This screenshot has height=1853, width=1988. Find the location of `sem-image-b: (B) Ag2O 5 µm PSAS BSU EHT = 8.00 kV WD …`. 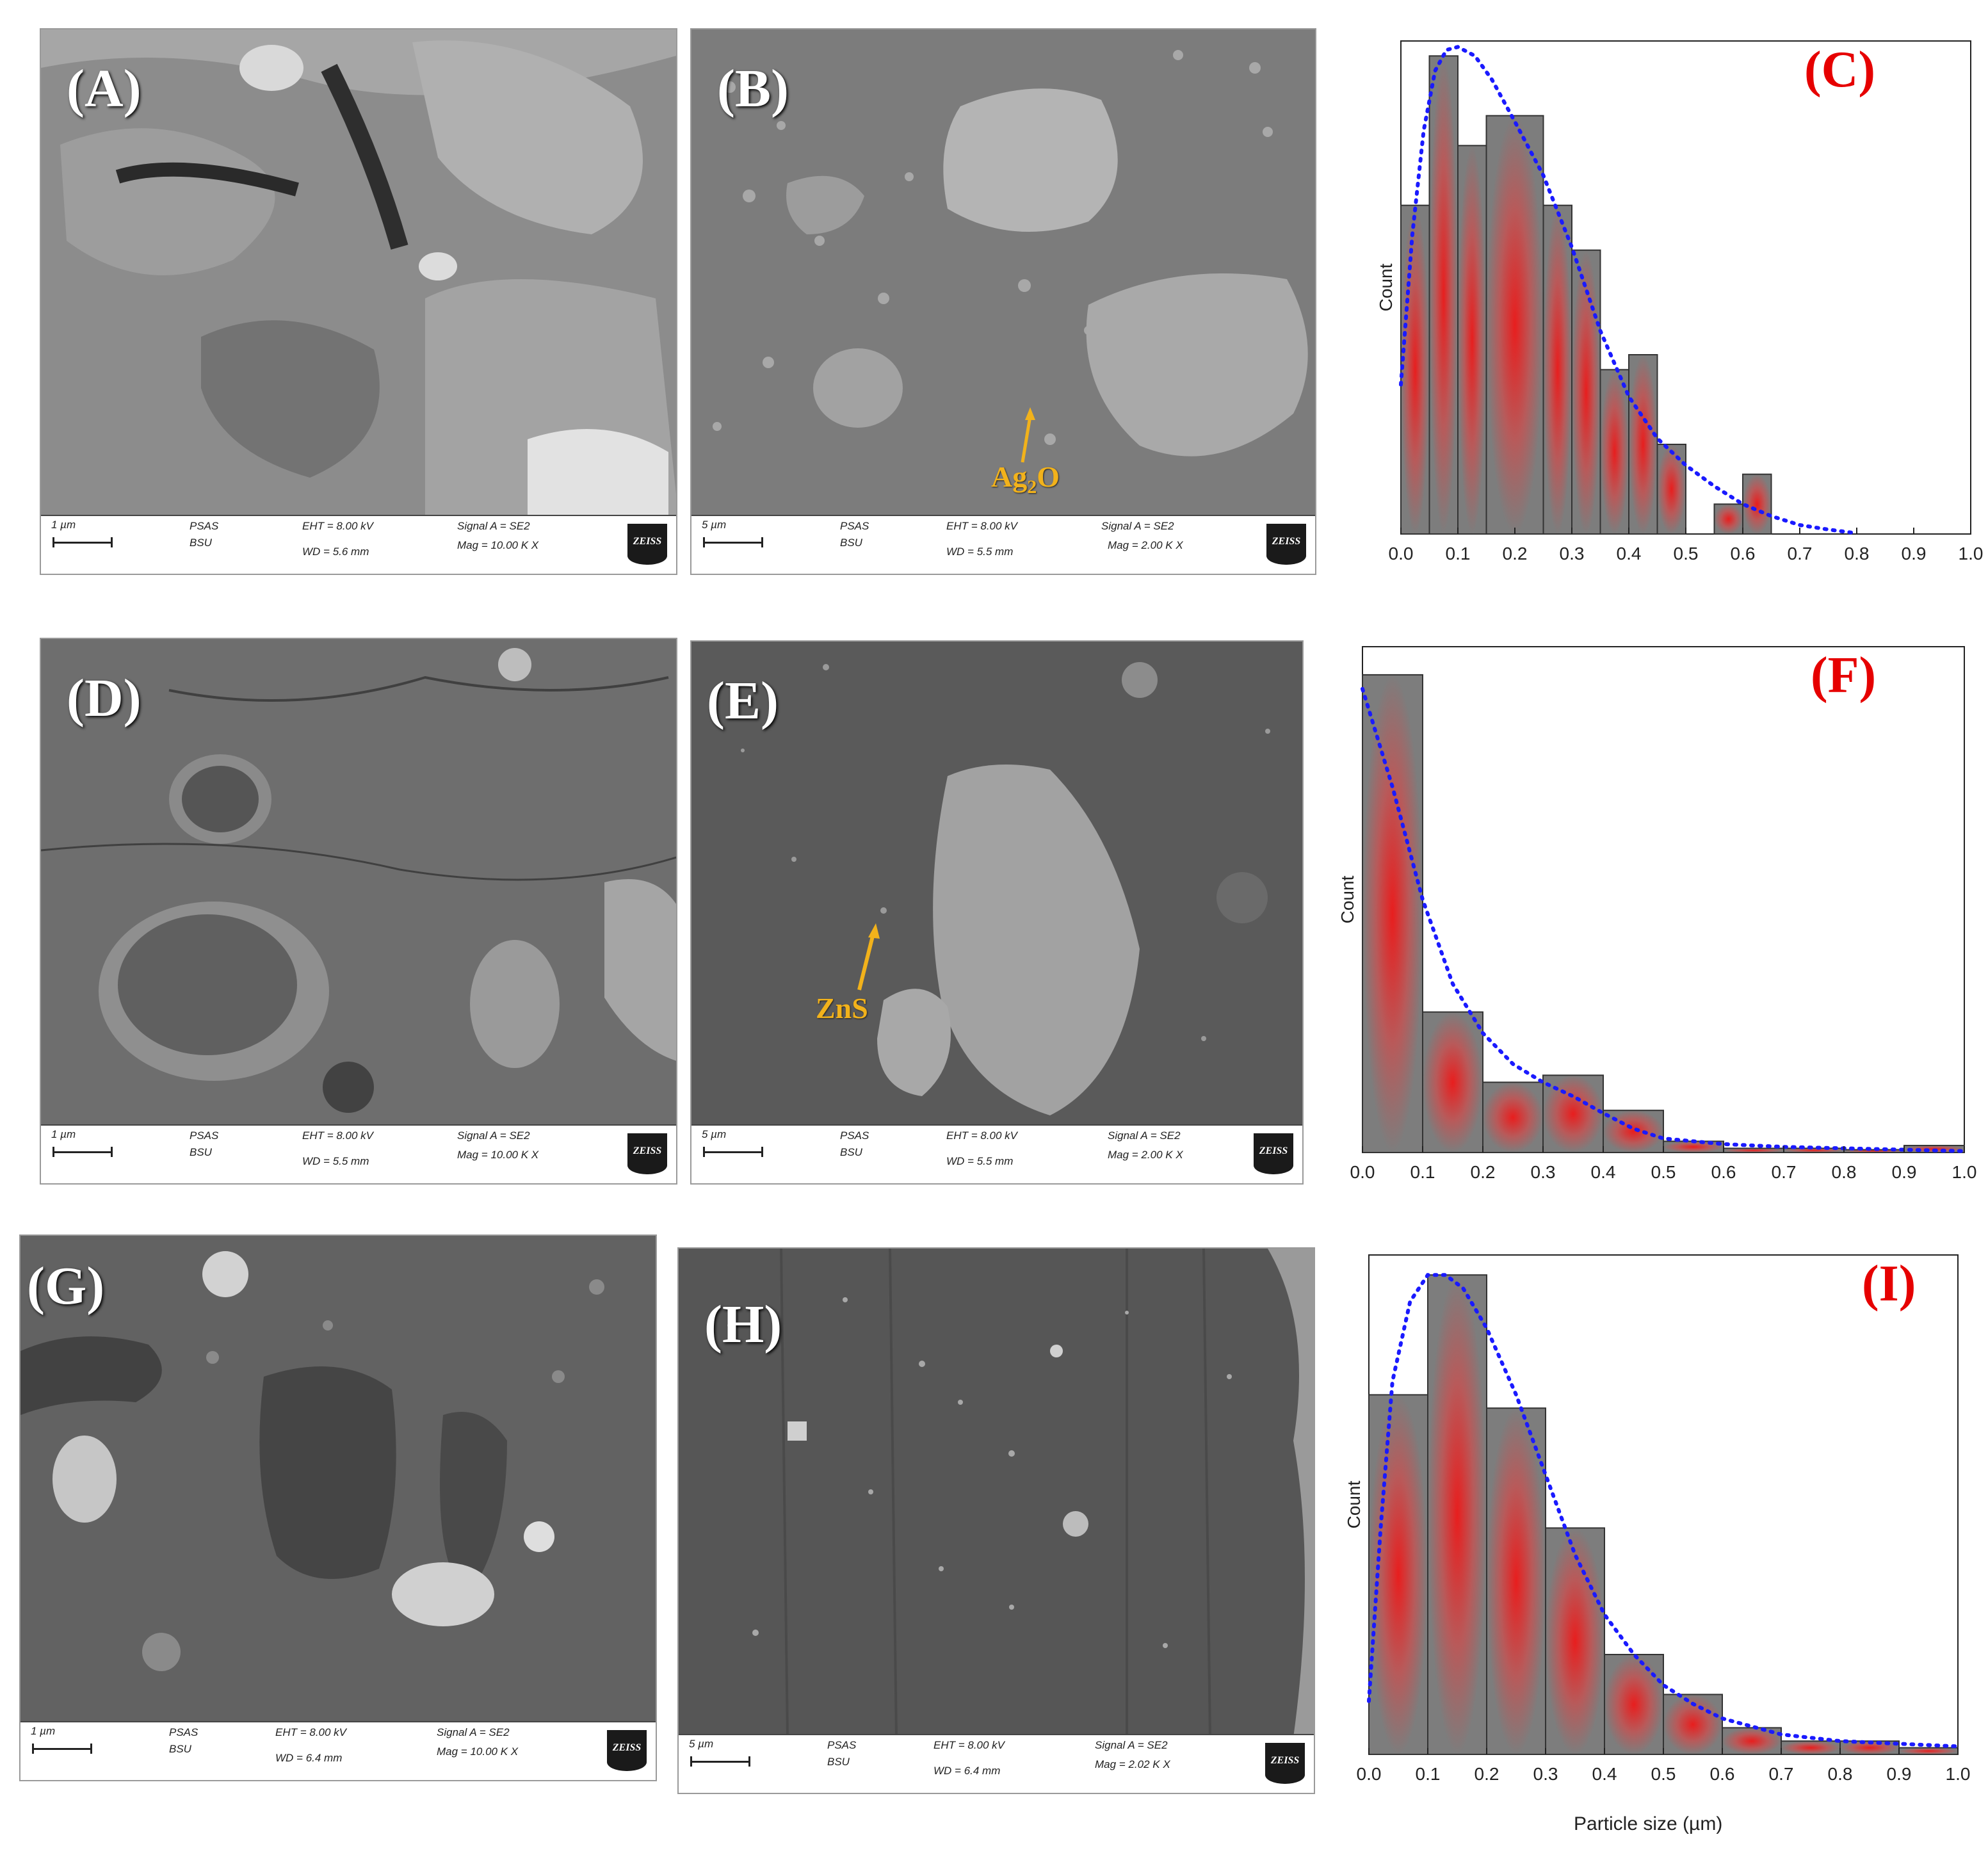

sem-image-b: (B) Ag2O 5 µm PSAS BSU EHT = 8.00 kV WD … is located at coordinates (1003, 301).